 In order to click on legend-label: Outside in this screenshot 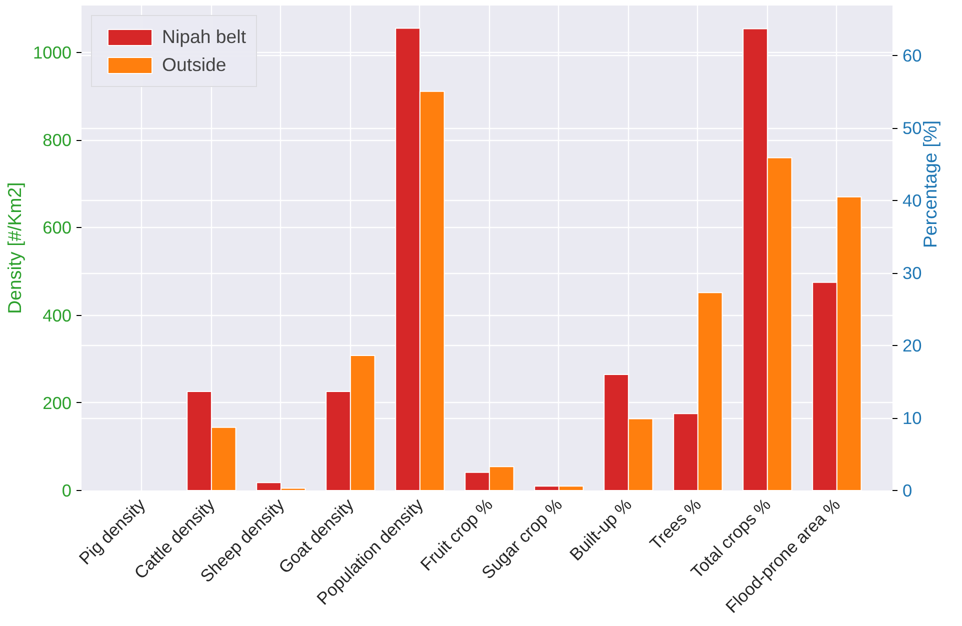, I will do `click(194, 65)`.